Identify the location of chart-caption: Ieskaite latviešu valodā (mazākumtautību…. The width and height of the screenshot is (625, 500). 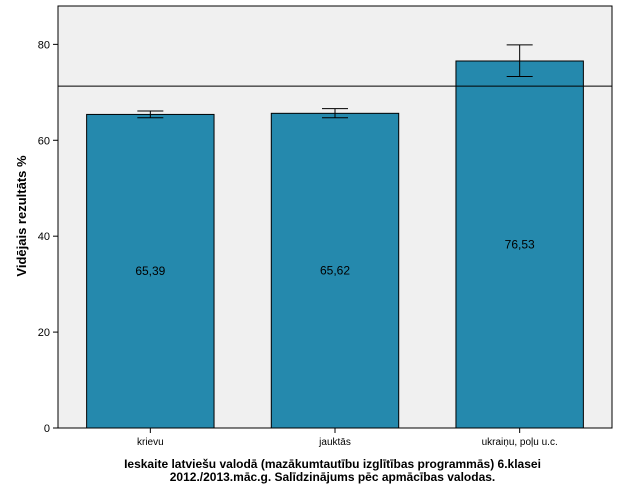
(332, 471).